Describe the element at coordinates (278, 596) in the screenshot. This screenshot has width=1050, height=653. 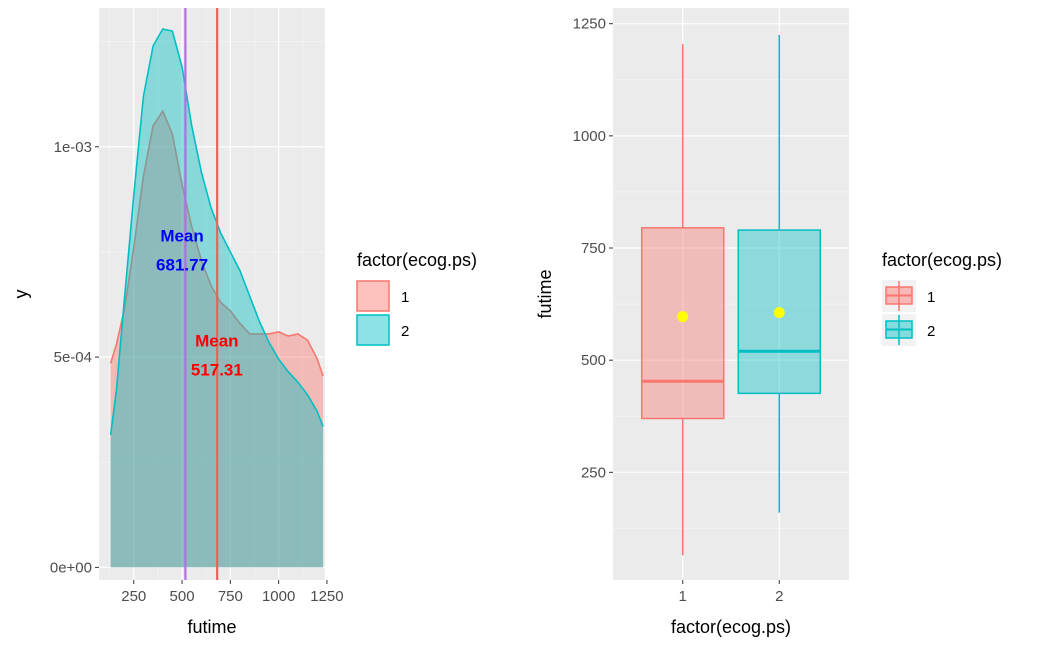
I see `density-x-tick-label: 1000` at that location.